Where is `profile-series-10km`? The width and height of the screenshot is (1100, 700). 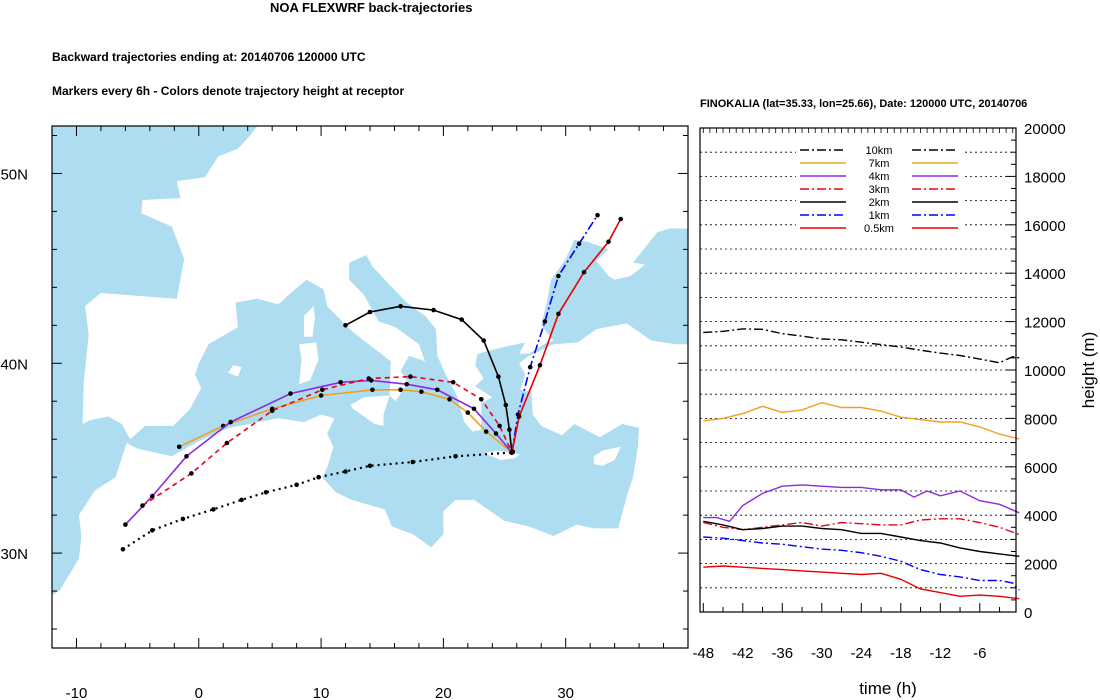
profile-series-10km is located at coordinates (861, 346).